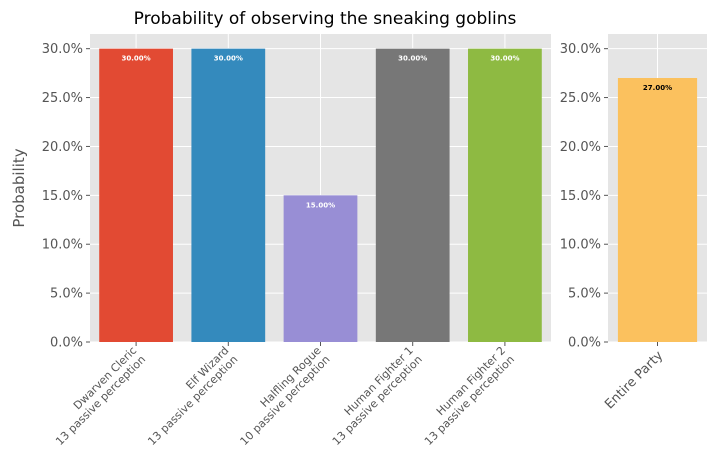 This screenshot has width=717, height=471. What do you see at coordinates (62, 245) in the screenshot?
I see `main-ytick-label: 10.0%` at bounding box center [62, 245].